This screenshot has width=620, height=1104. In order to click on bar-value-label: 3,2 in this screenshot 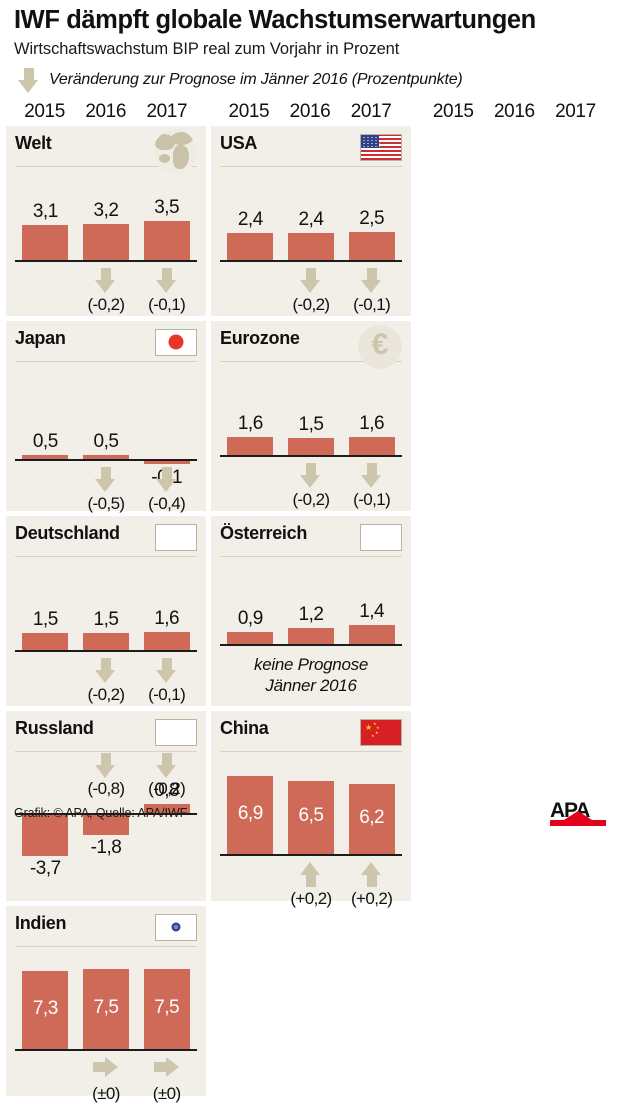, I will do `click(106, 211)`.